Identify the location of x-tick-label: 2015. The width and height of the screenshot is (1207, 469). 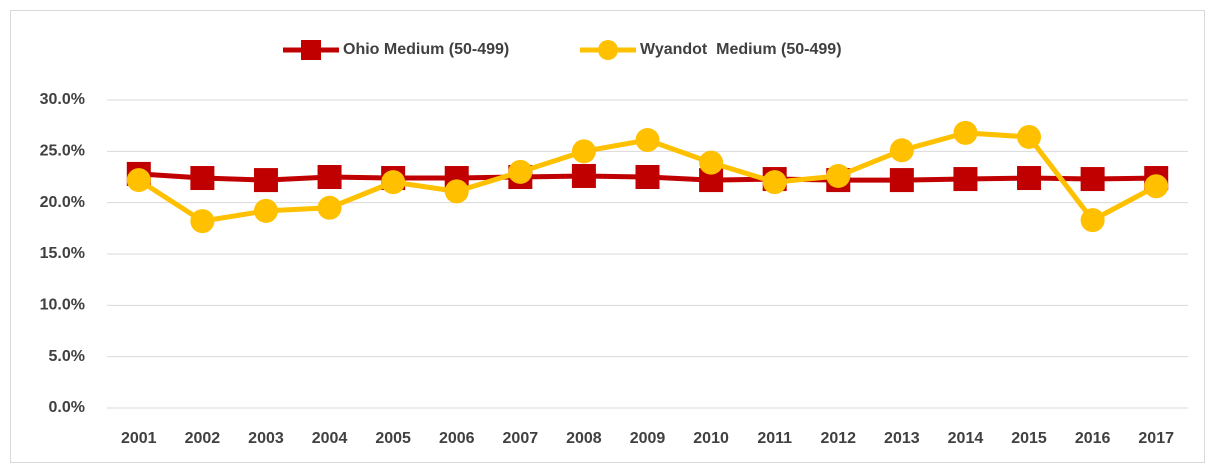
(1029, 438).